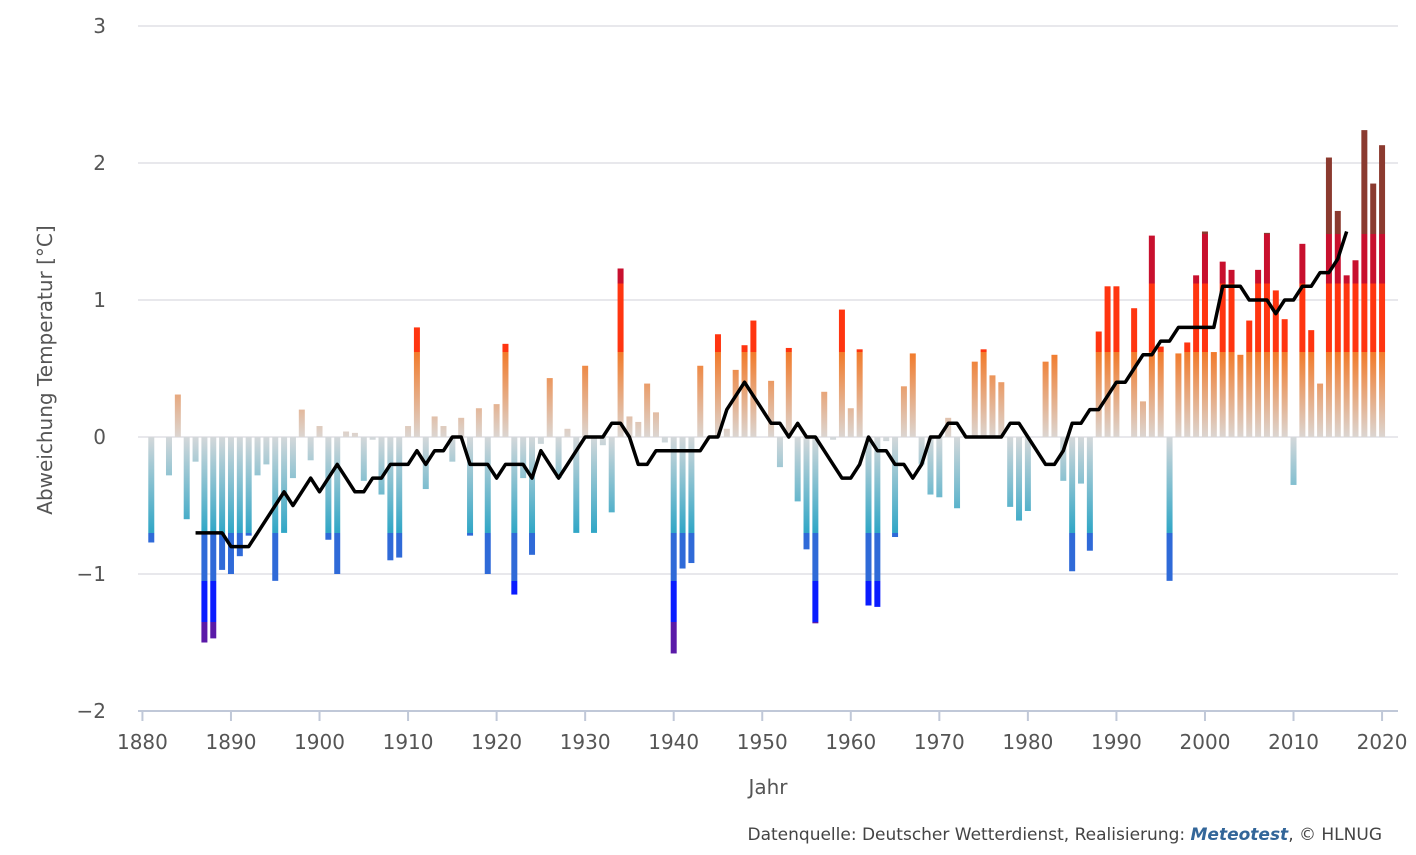  What do you see at coordinates (496, 742) in the screenshot?
I see `x-tick-label: 1920` at bounding box center [496, 742].